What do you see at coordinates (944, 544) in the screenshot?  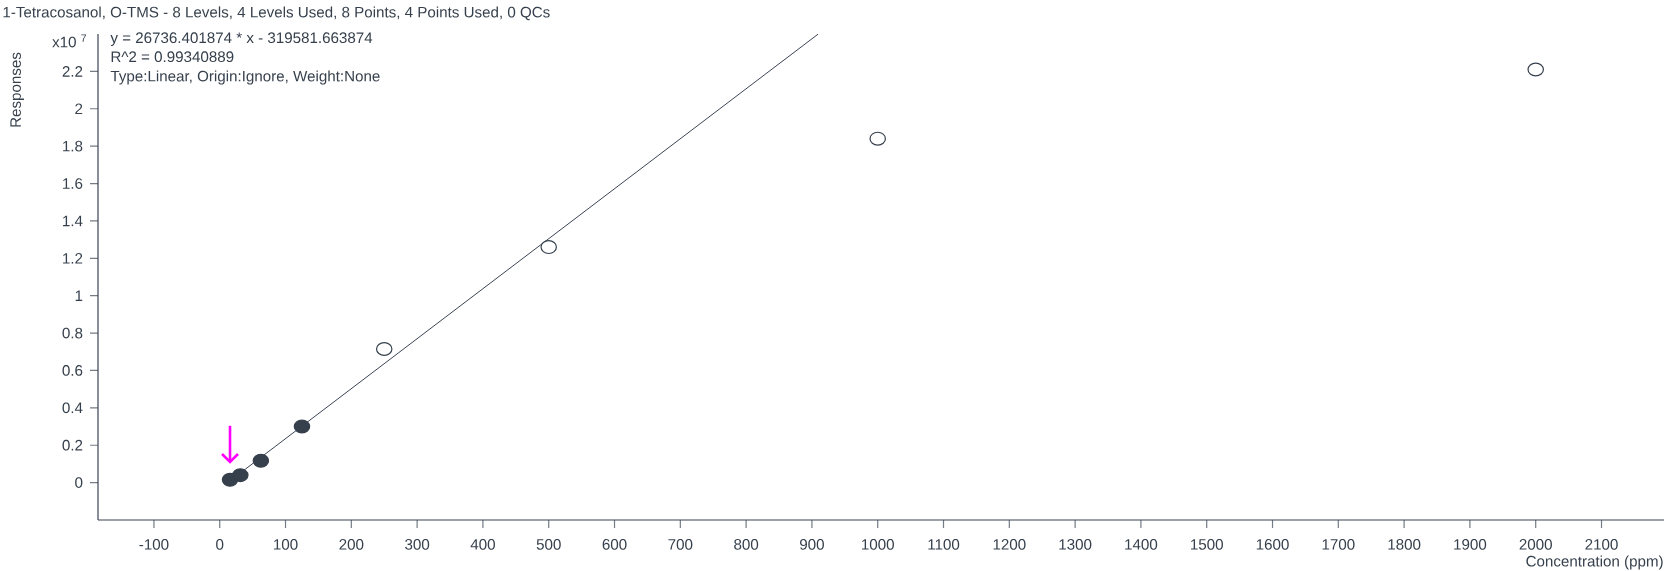 I see `x-tick-label: 1100` at bounding box center [944, 544].